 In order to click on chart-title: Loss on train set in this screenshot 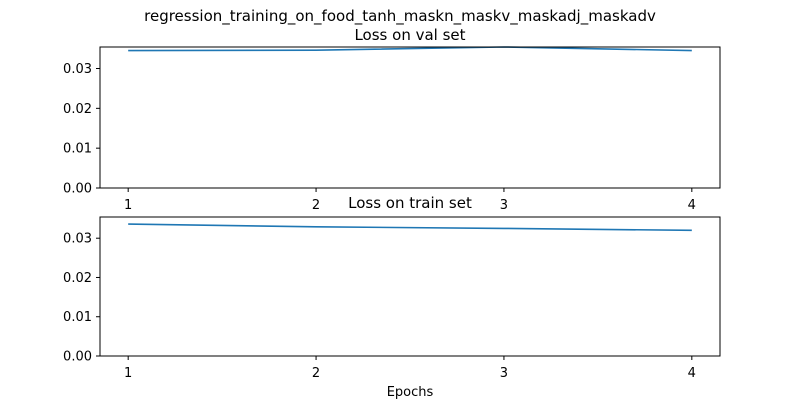, I will do `click(410, 203)`.